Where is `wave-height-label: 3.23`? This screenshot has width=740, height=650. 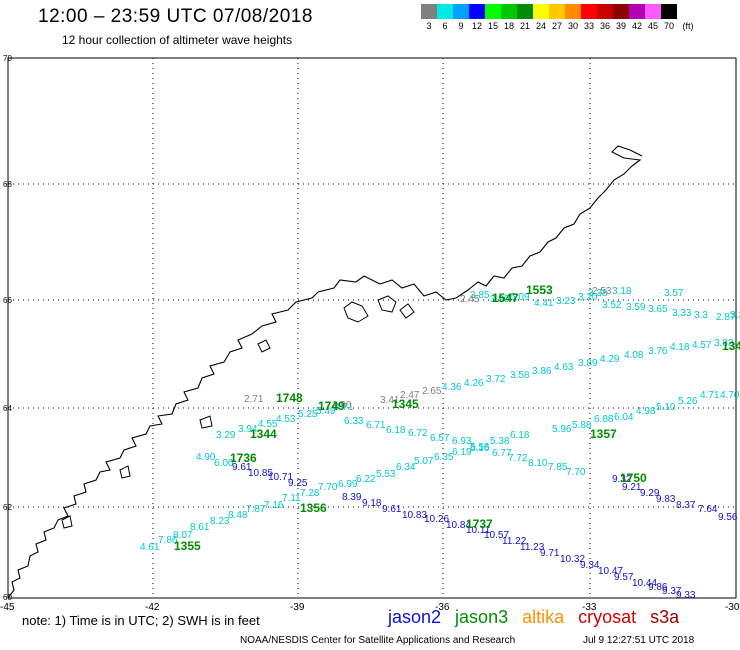 wave-height-label: 3.23 is located at coordinates (566, 301).